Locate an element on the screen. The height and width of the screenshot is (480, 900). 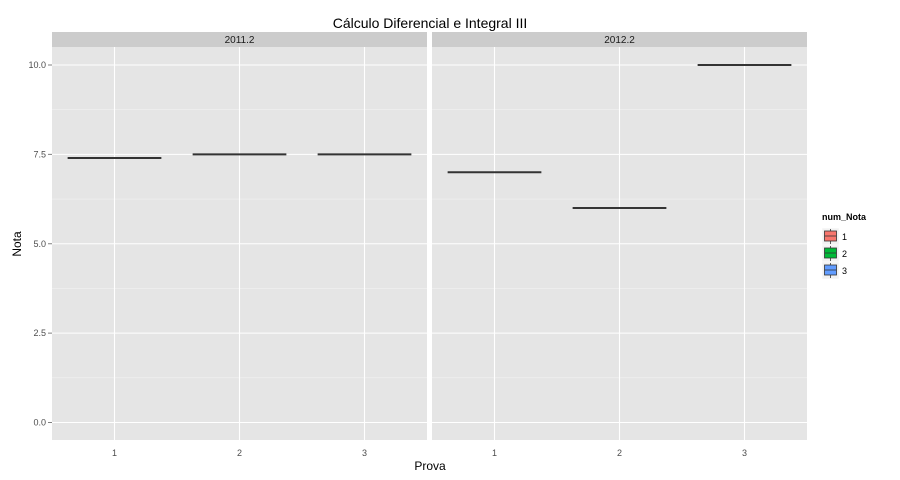
x-axis-label: Prova is located at coordinates (430, 466).